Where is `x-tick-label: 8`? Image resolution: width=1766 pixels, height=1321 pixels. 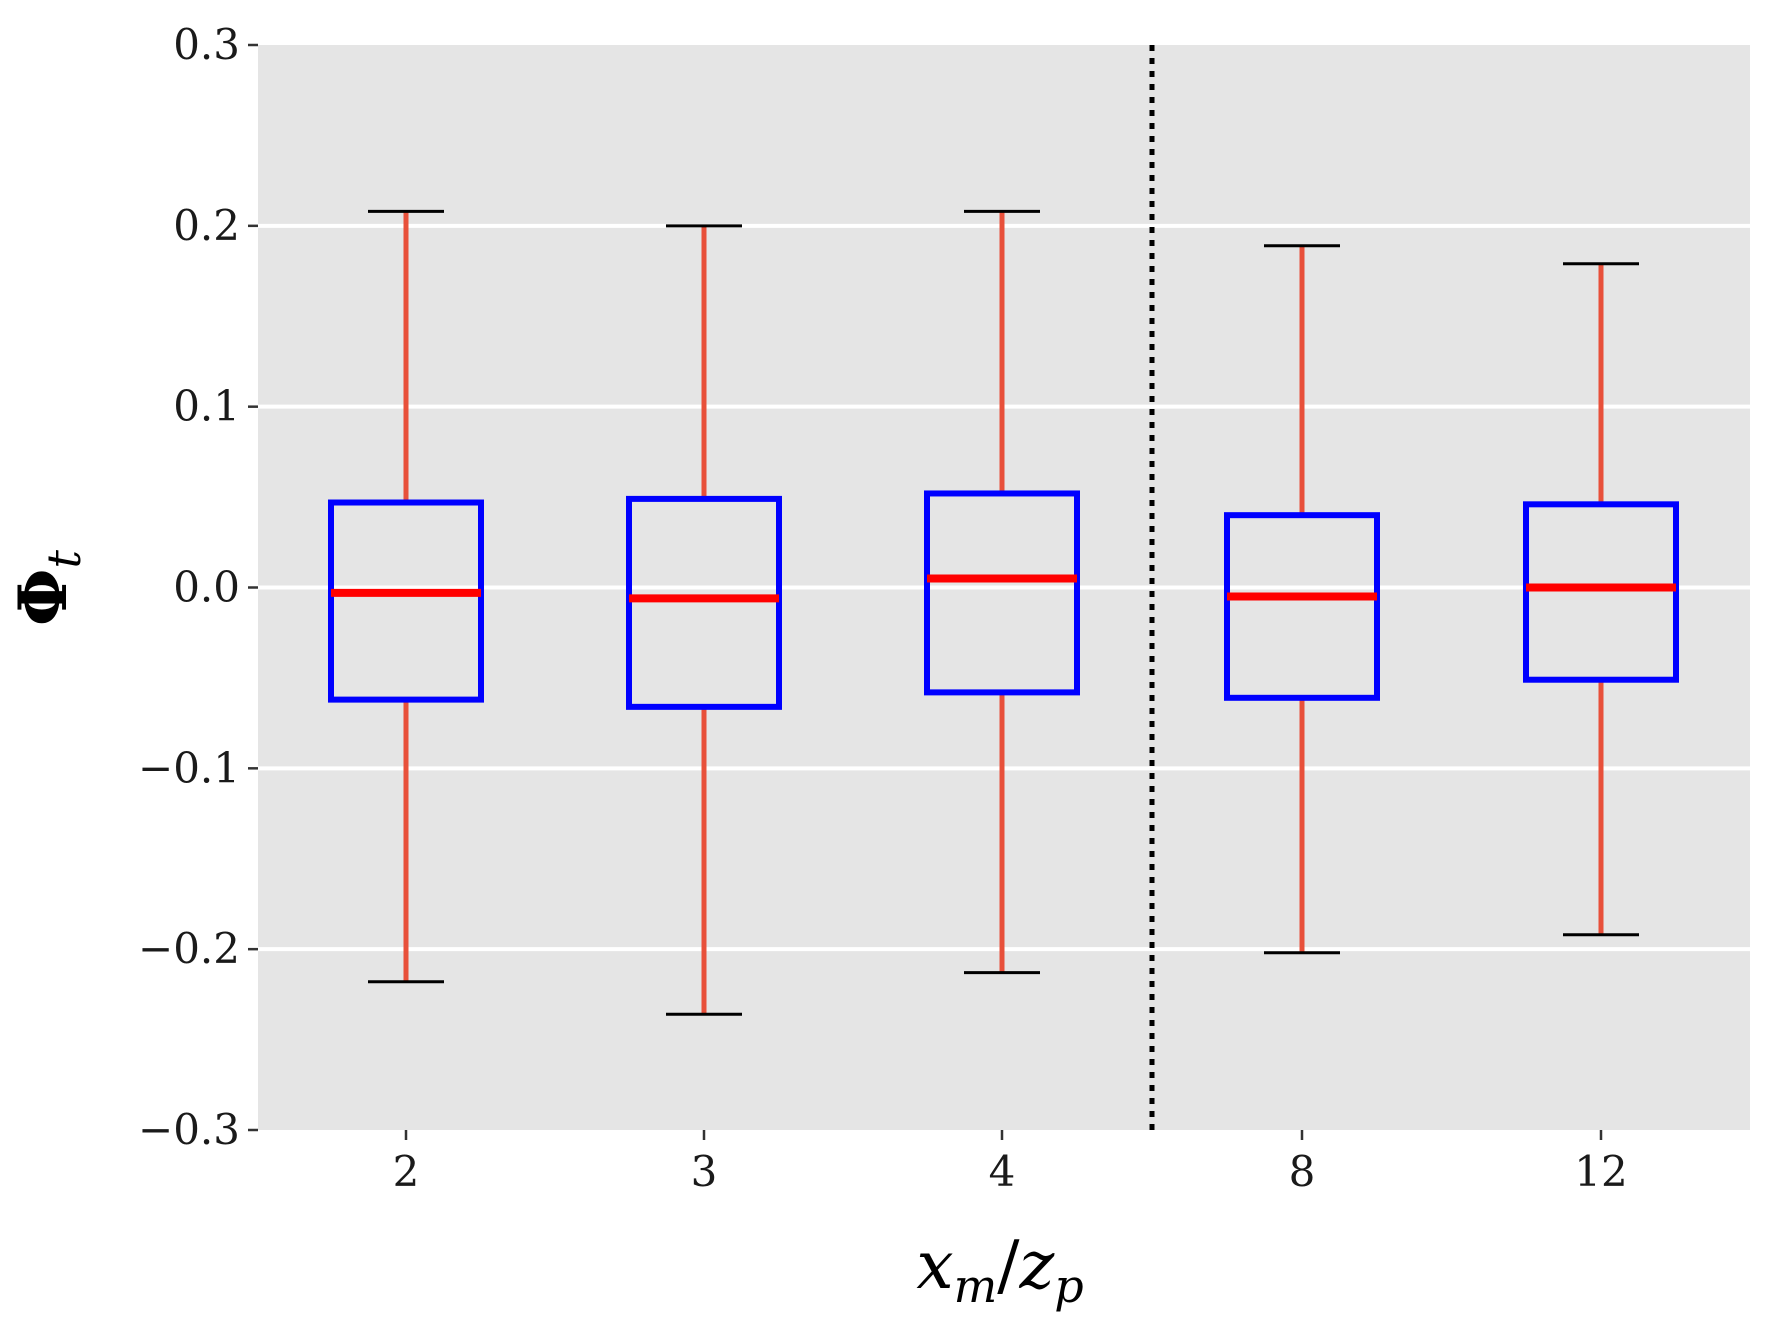 x-tick-label: 8 is located at coordinates (1302, 1171).